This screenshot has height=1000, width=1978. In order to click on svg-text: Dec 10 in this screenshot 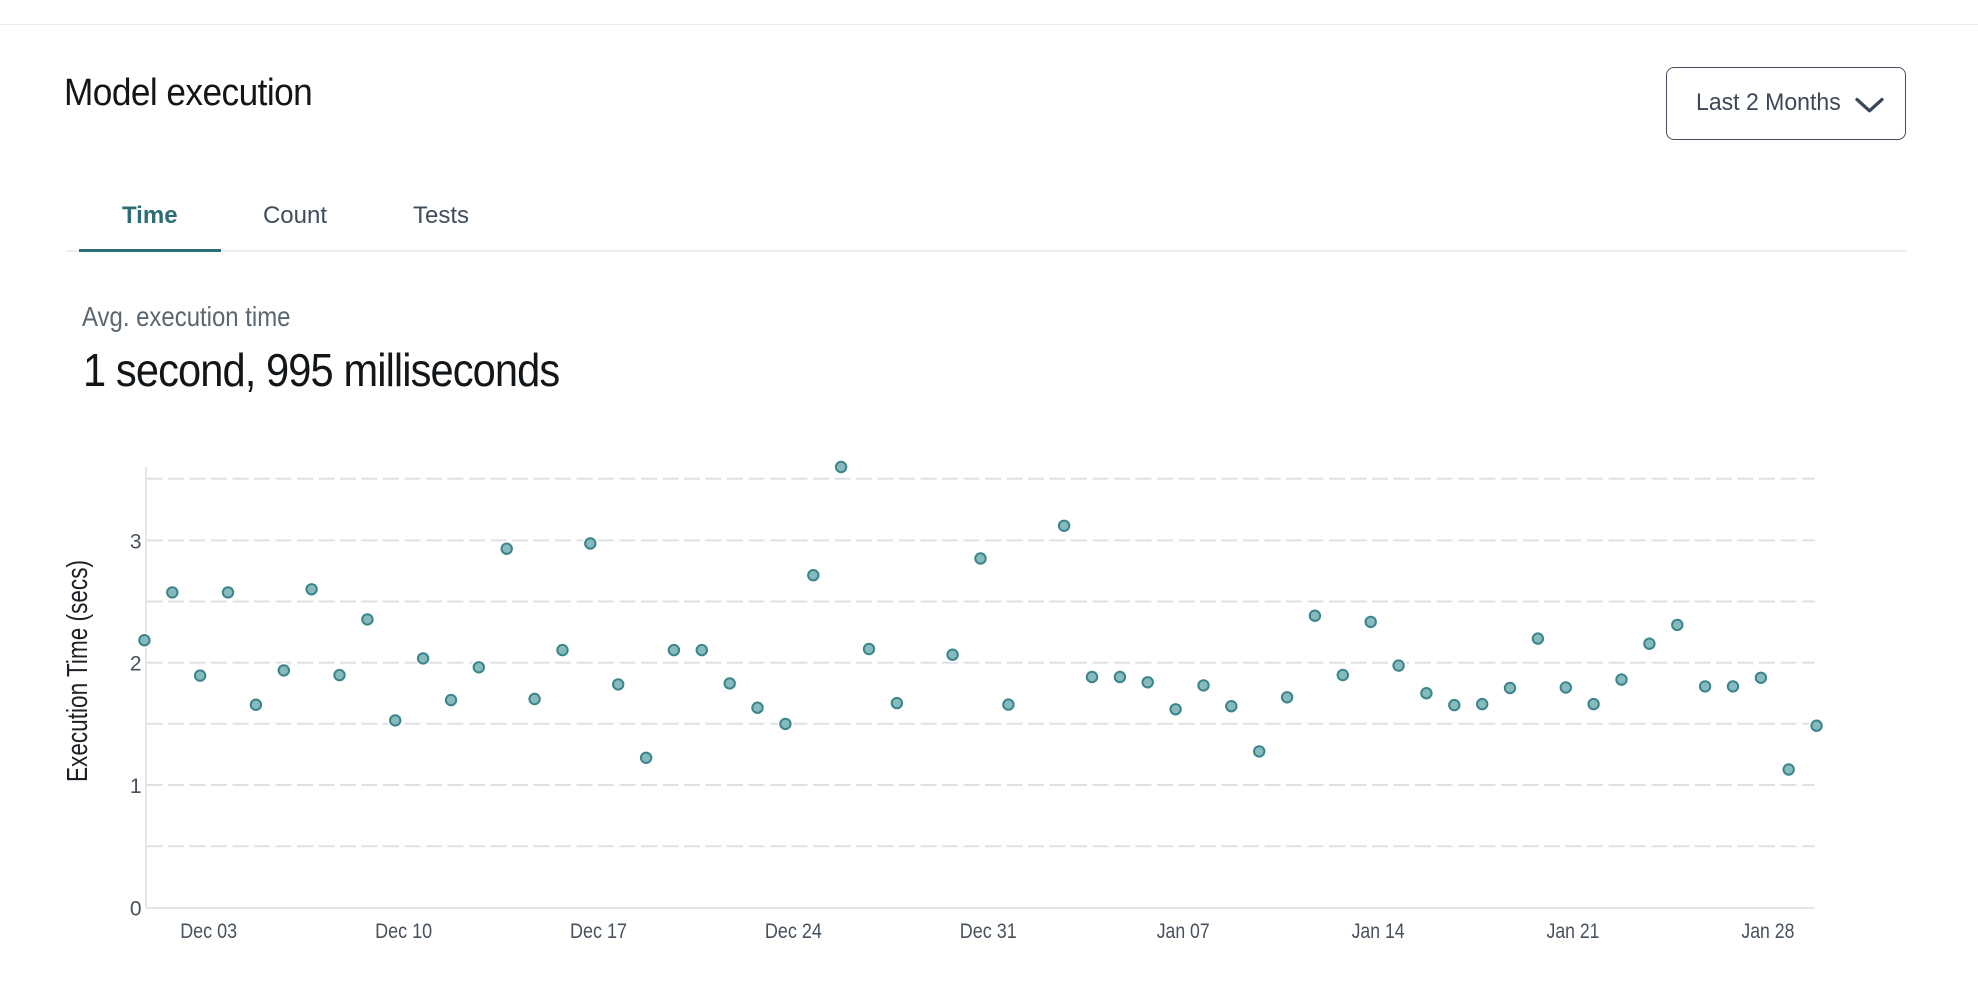, I will do `click(403, 931)`.